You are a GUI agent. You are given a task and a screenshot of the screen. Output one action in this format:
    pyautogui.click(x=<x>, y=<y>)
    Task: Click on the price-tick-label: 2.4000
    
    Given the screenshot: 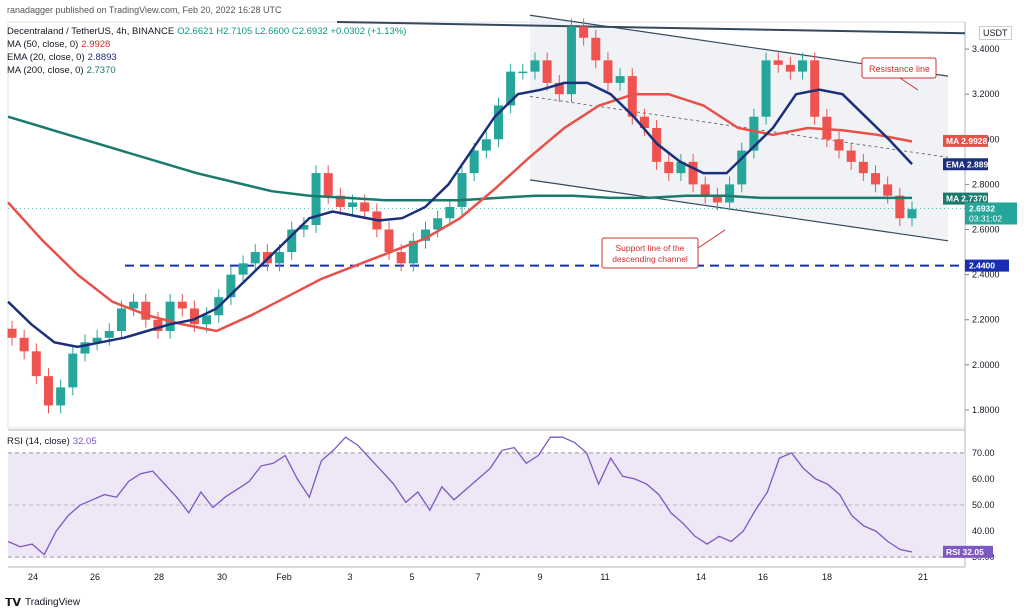 What is the action you would take?
    pyautogui.click(x=986, y=275)
    